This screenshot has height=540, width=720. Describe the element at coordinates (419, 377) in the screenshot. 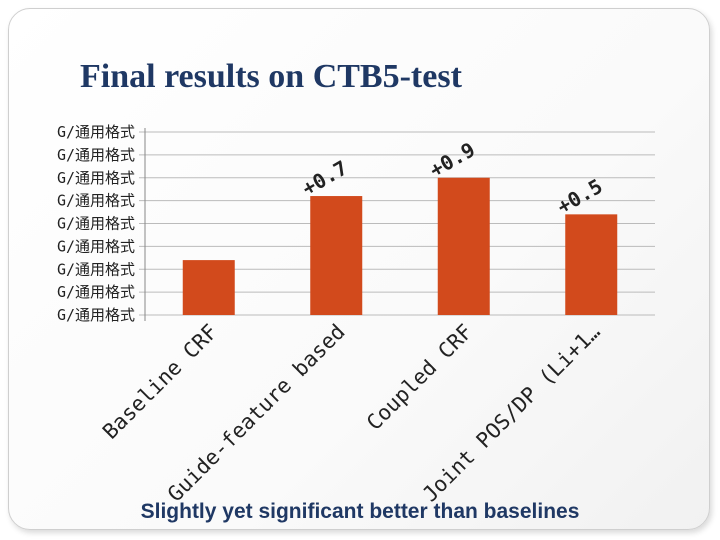

I see `x-tick-label: Coupled CRF` at that location.